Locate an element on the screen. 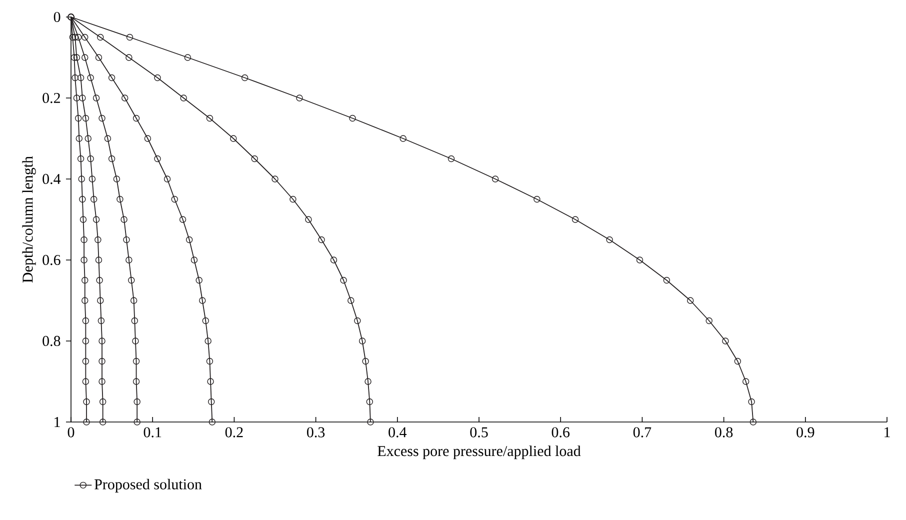 Image resolution: width=906 pixels, height=520 pixels. x-axis-title: Excess pore pressure/applied load is located at coordinates (479, 453).